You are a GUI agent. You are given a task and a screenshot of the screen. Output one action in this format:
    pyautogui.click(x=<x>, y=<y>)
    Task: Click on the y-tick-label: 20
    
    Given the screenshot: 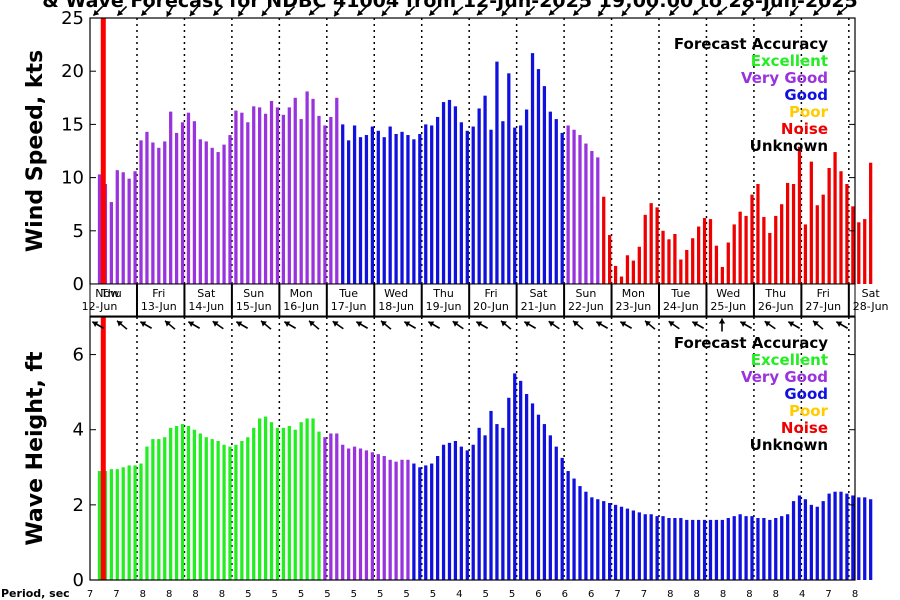 What is the action you would take?
    pyautogui.click(x=72, y=71)
    